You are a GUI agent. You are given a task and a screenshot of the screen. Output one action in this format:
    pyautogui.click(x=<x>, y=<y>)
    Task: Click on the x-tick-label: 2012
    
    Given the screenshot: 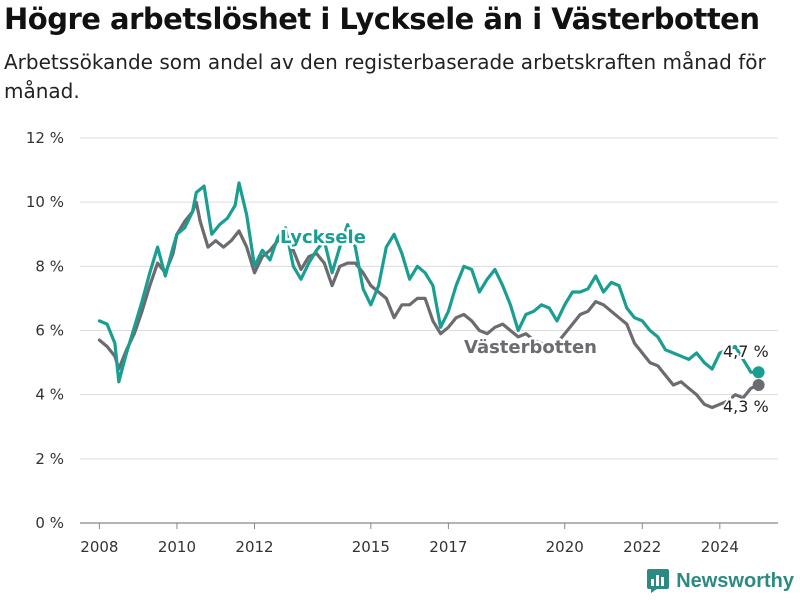 What is the action you would take?
    pyautogui.click(x=254, y=547)
    